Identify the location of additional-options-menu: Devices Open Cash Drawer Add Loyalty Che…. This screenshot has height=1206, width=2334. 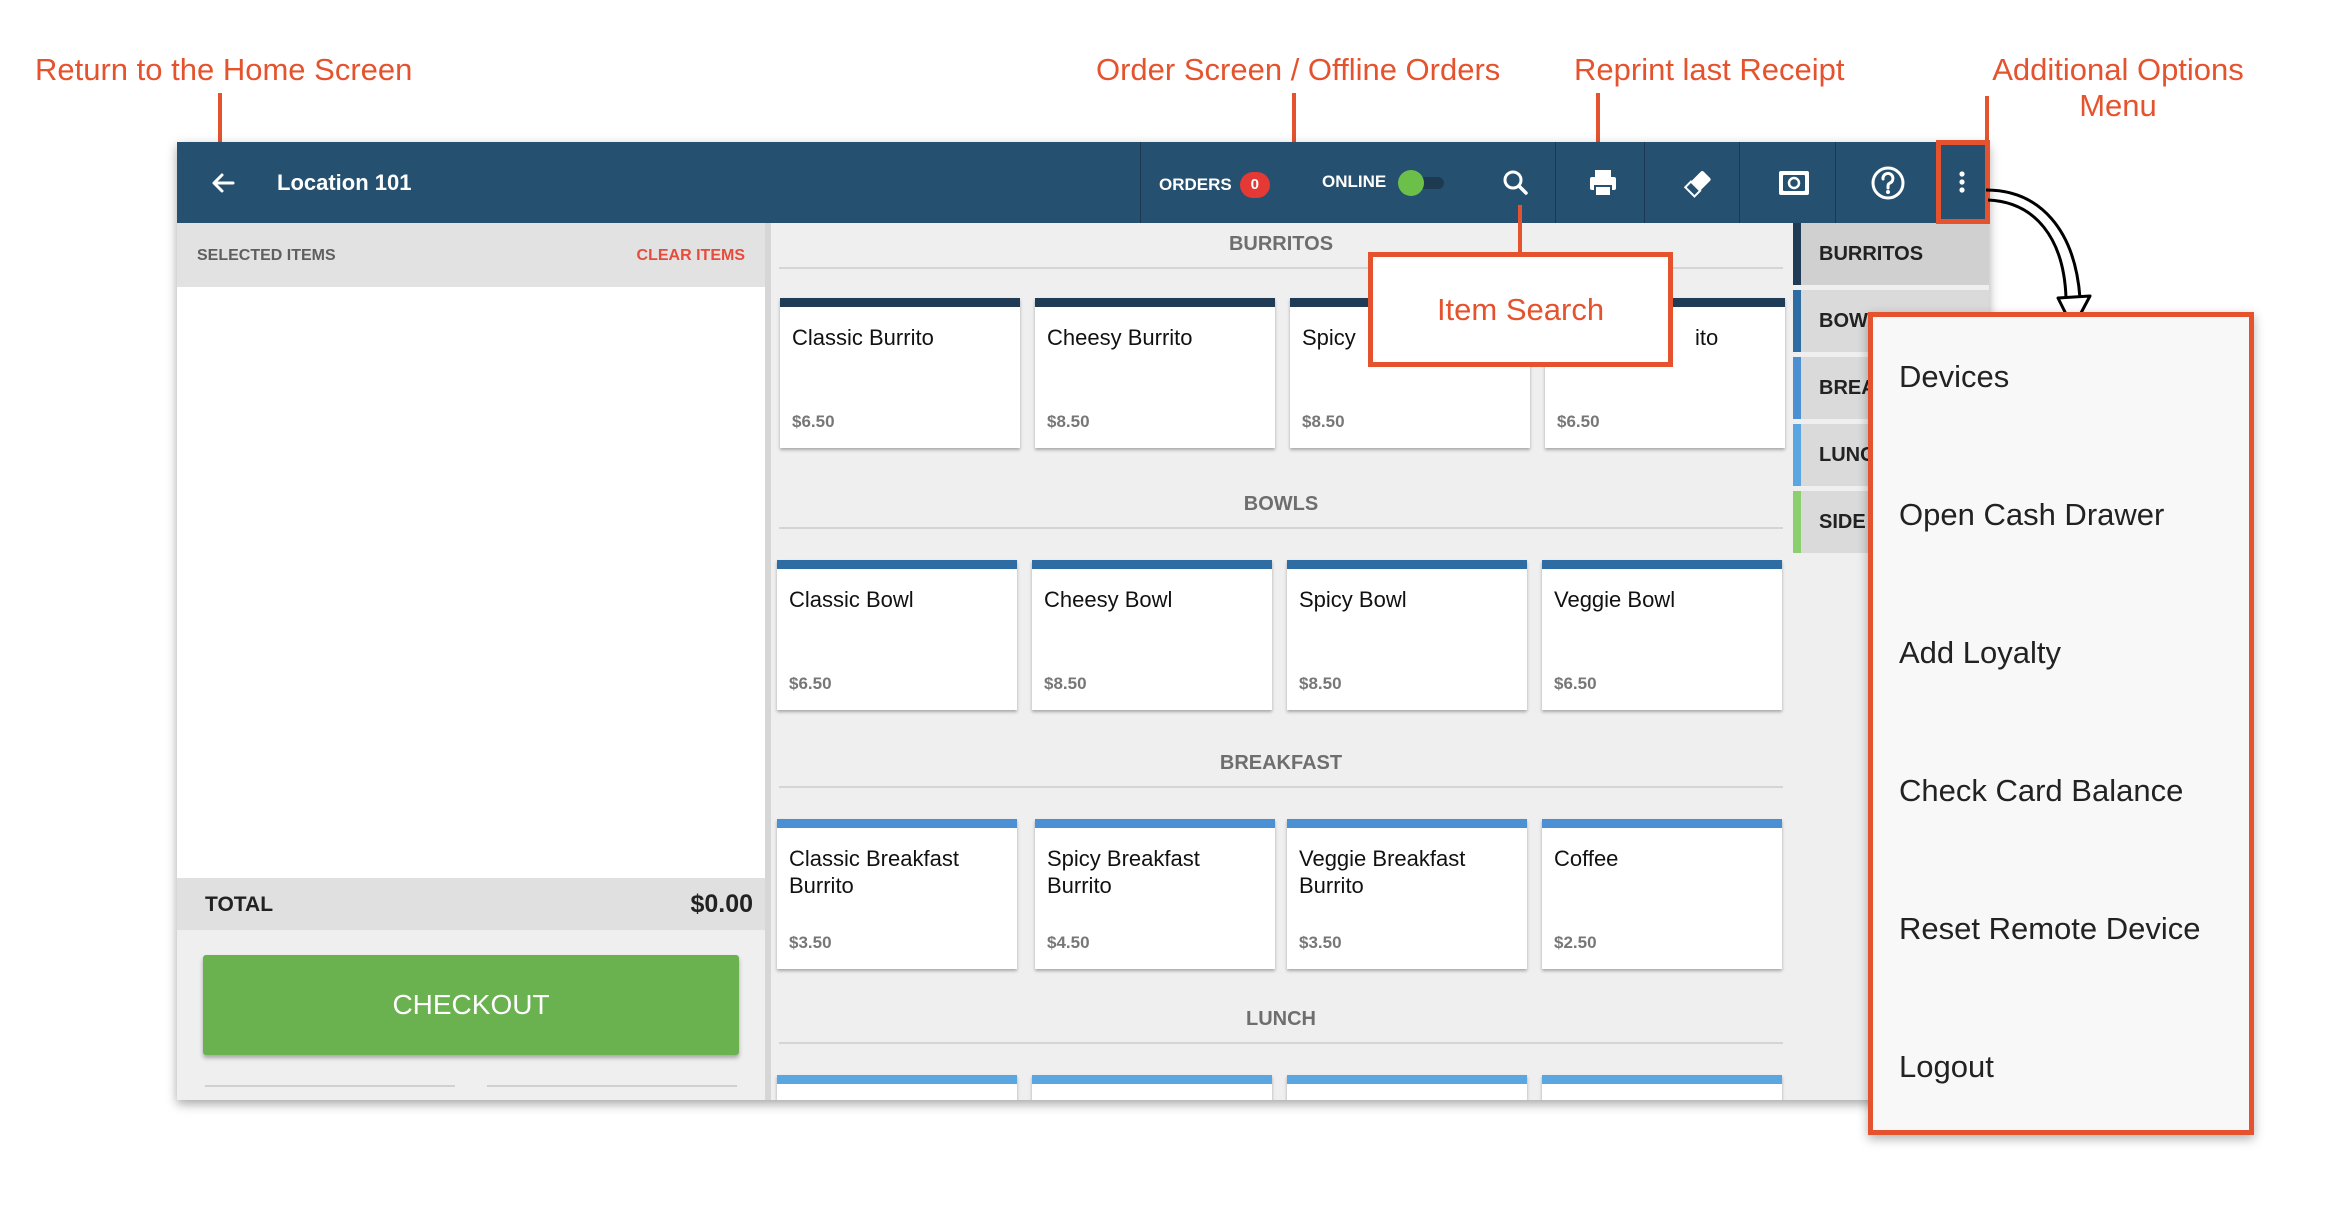
(2061, 723).